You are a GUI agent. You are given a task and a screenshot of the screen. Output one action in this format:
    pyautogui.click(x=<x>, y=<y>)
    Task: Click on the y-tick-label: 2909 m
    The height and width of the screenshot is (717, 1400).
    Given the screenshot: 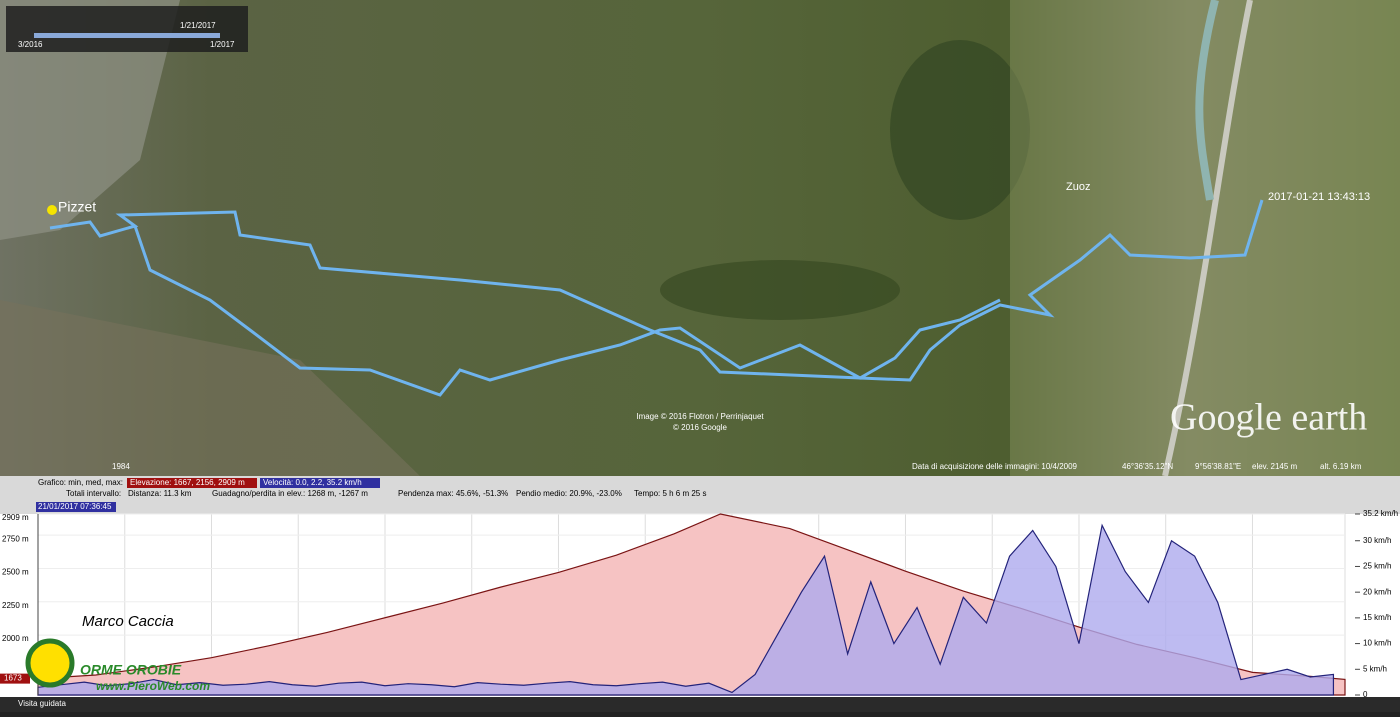 What is the action you would take?
    pyautogui.click(x=15, y=517)
    